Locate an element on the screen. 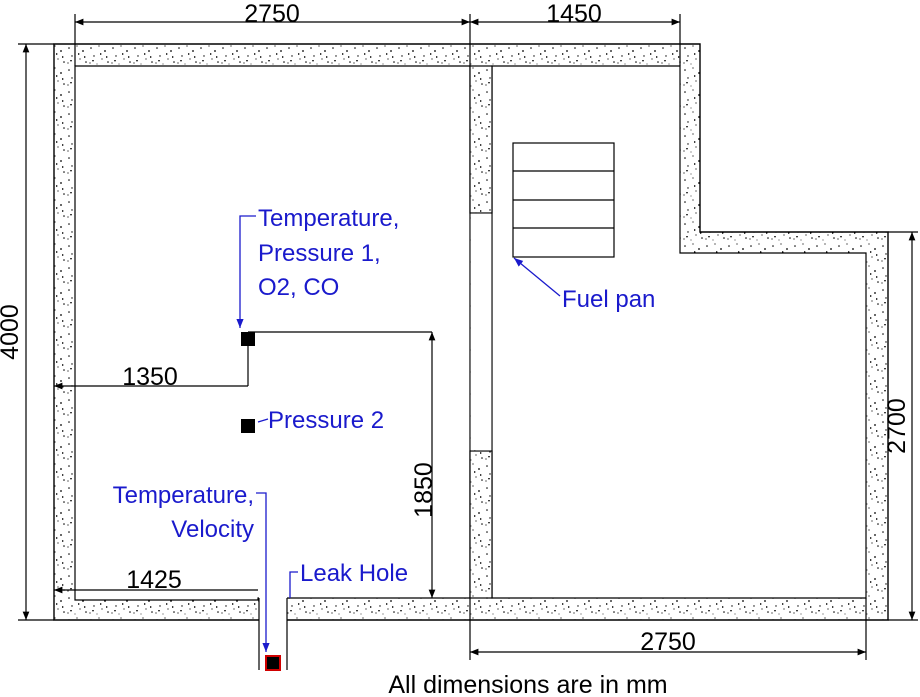  sensor-1-label-line1: Temperature, is located at coordinates (328, 218).